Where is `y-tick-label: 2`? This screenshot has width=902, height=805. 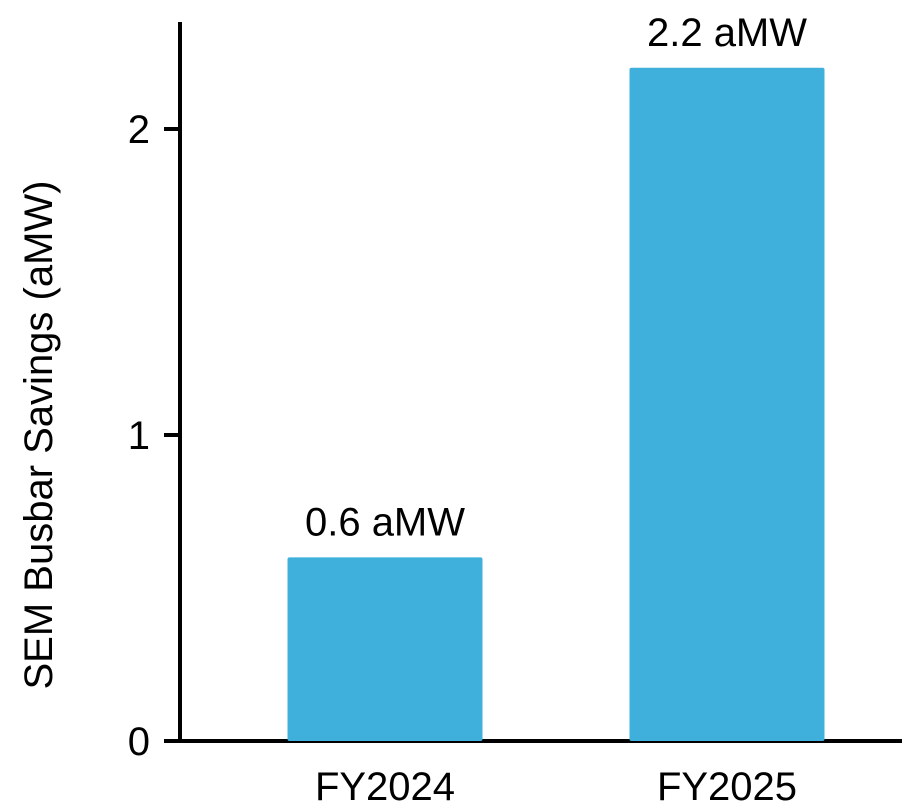 y-tick-label: 2 is located at coordinates (139, 130).